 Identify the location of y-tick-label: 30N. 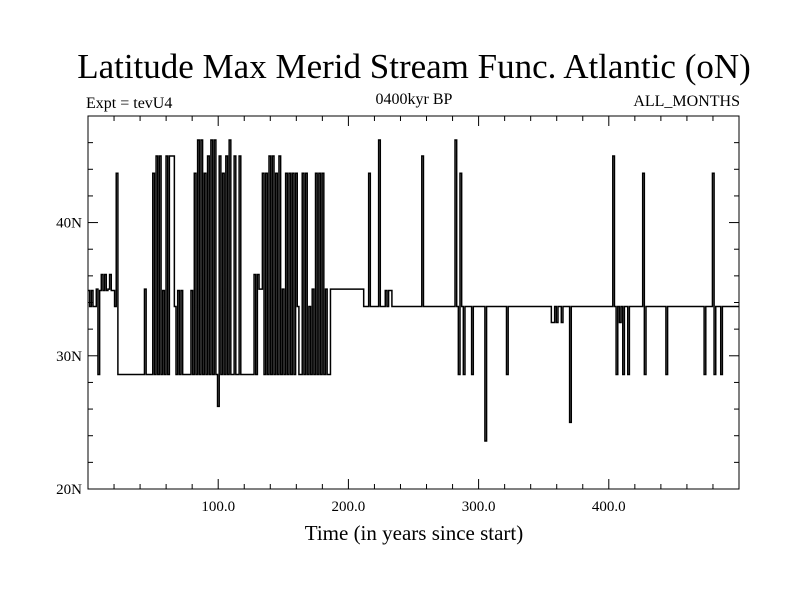
(69, 357).